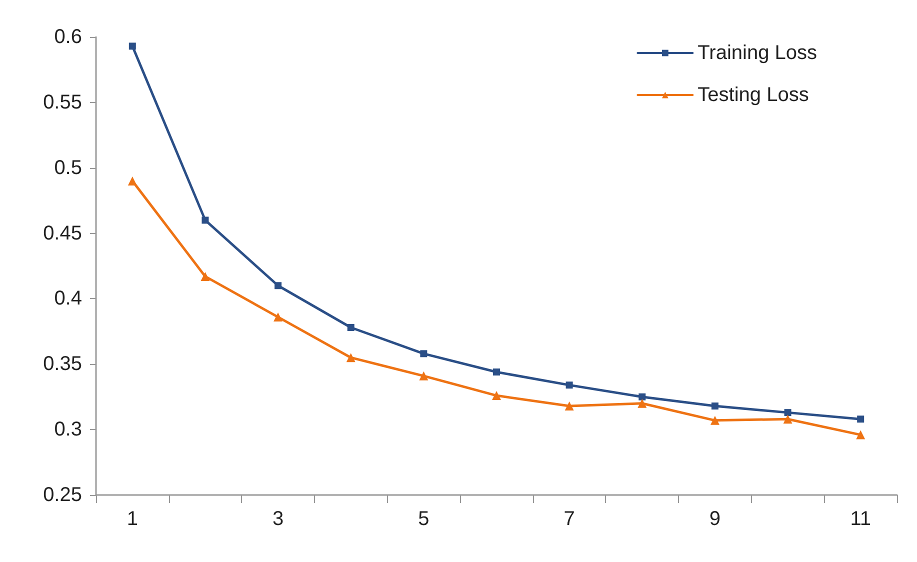 The height and width of the screenshot is (562, 917). Describe the element at coordinates (424, 519) in the screenshot. I see `x-tick-label: 5` at that location.